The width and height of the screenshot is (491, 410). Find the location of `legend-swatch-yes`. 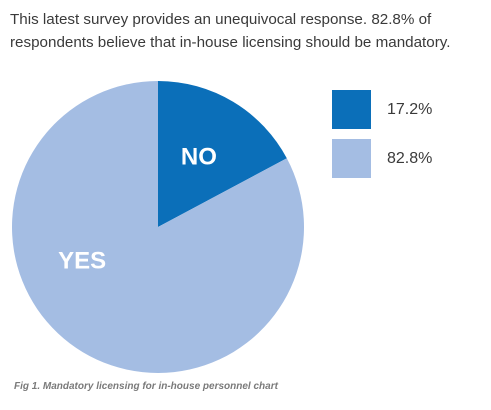

legend-swatch-yes is located at coordinates (351, 158).